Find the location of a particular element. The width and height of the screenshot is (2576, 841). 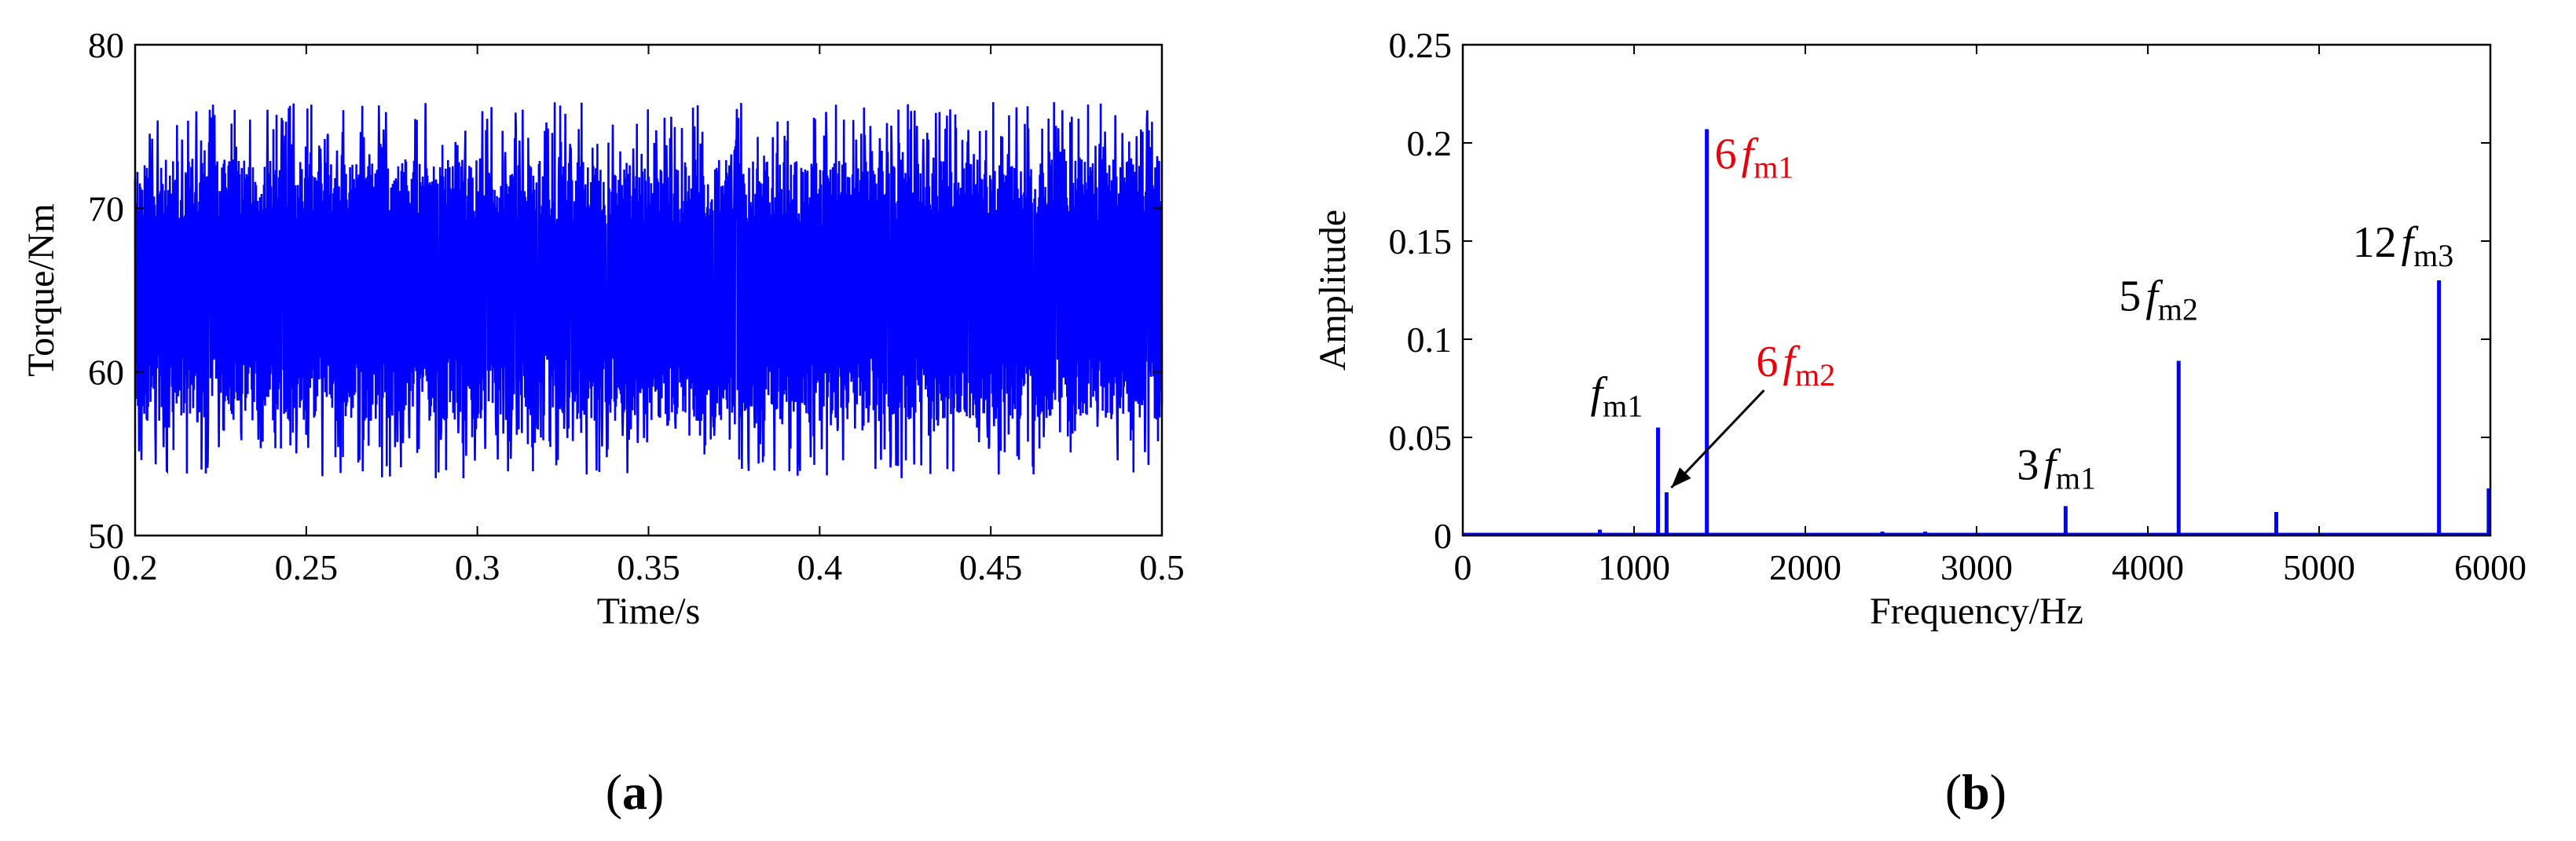

x-tick-label: 0.35 is located at coordinates (648, 567).